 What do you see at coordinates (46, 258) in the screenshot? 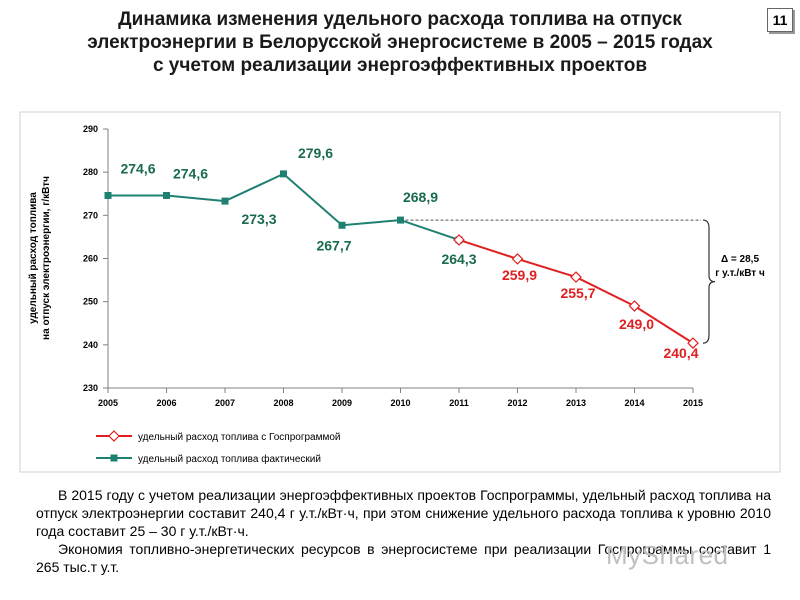
I see `y-axis-label-line: на отпуск электроэнергии, г/кВтч` at bounding box center [46, 258].